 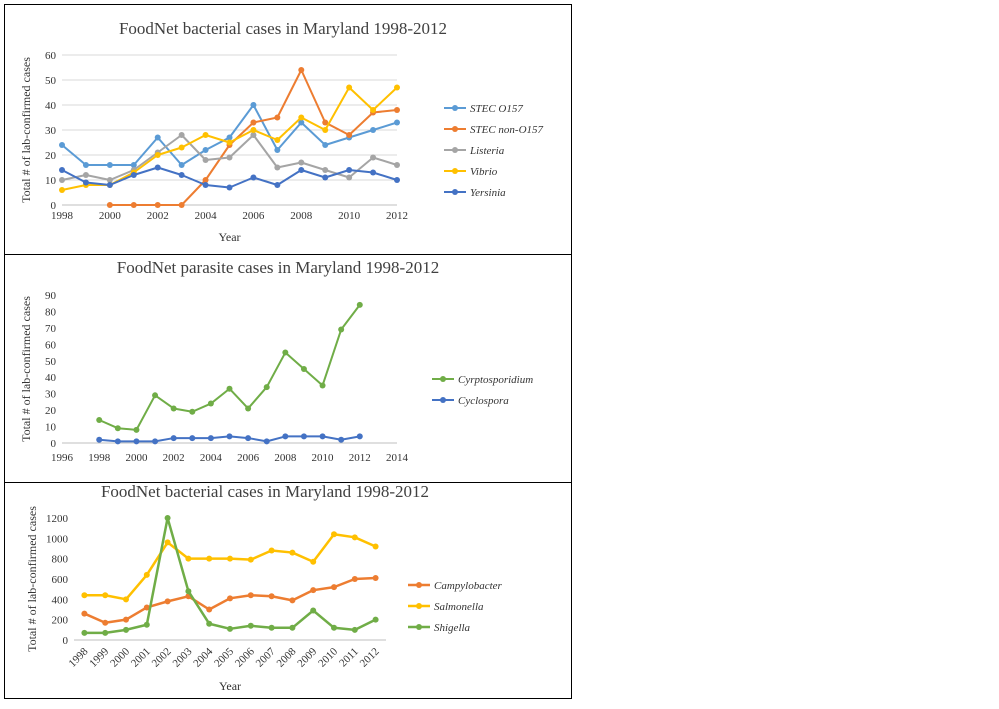 I want to click on legend-item-vibrio: Vibrio, so click(x=471, y=172).